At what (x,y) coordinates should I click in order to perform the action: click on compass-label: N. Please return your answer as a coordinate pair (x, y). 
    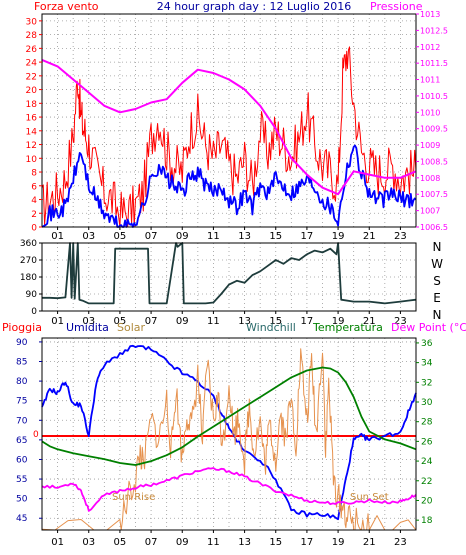
    Looking at the image, I should click on (437, 315).